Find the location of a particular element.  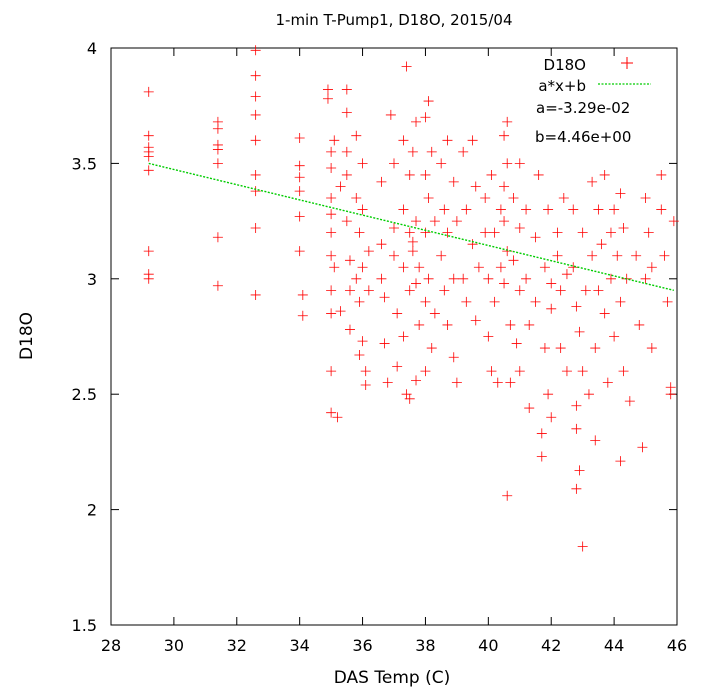

y-tick-label: 4 is located at coordinates (92, 48).